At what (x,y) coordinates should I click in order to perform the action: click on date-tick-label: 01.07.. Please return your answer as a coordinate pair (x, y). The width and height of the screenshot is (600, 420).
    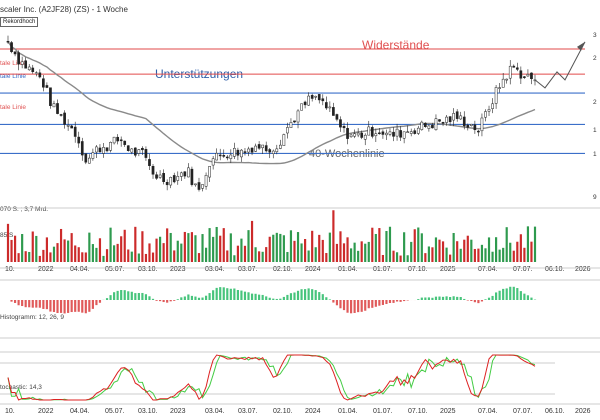
    Looking at the image, I should click on (383, 269).